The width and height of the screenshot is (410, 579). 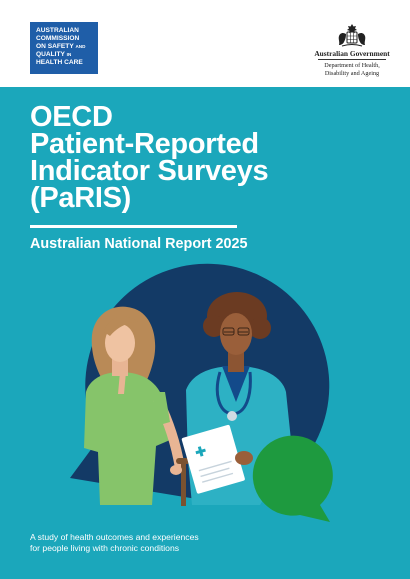 What do you see at coordinates (133, 226) in the screenshot?
I see `title-divider` at bounding box center [133, 226].